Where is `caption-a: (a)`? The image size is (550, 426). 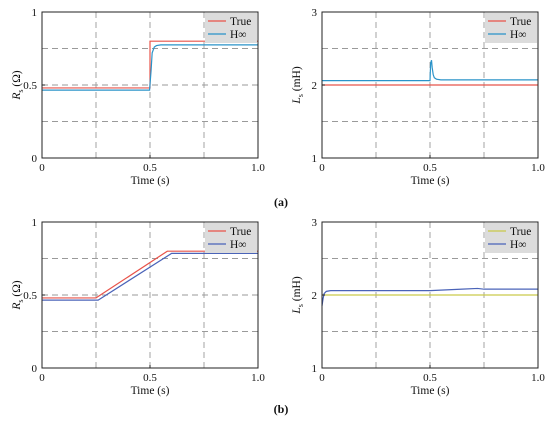 caption-a: (a) is located at coordinates (281, 202).